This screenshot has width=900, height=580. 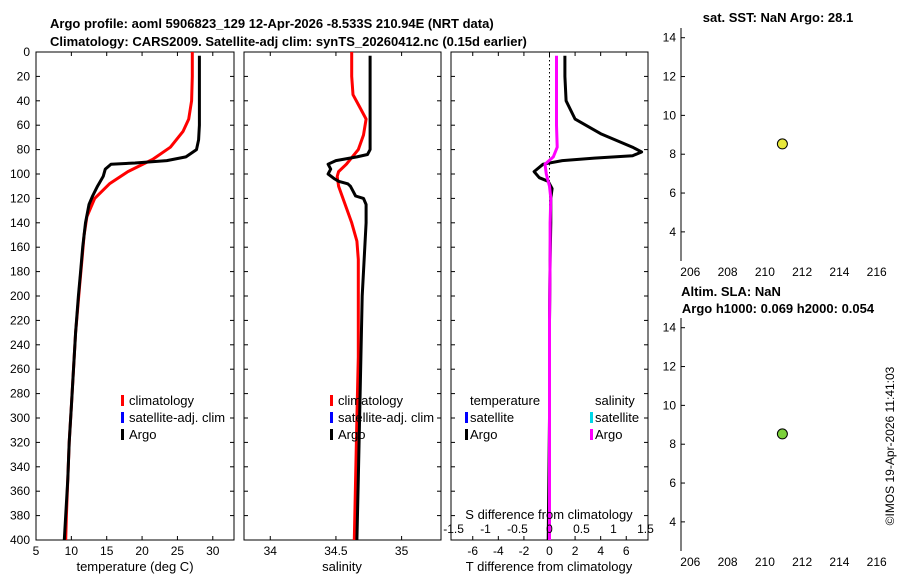 What do you see at coordinates (36, 551) in the screenshot?
I see `x-tick-label: 5` at bounding box center [36, 551].